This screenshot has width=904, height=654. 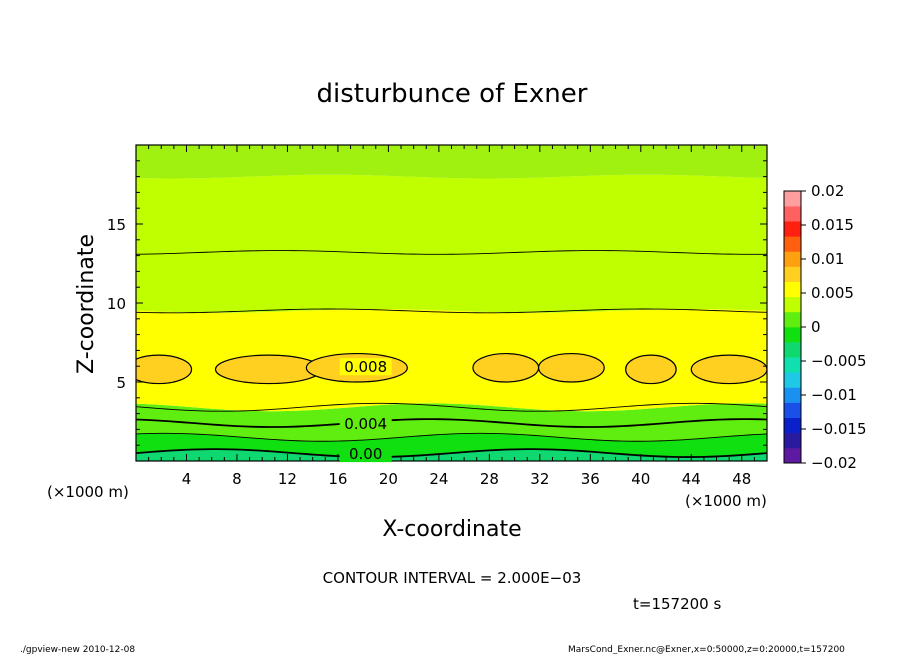 I want to click on x-tick-label: 32, so click(x=539, y=479).